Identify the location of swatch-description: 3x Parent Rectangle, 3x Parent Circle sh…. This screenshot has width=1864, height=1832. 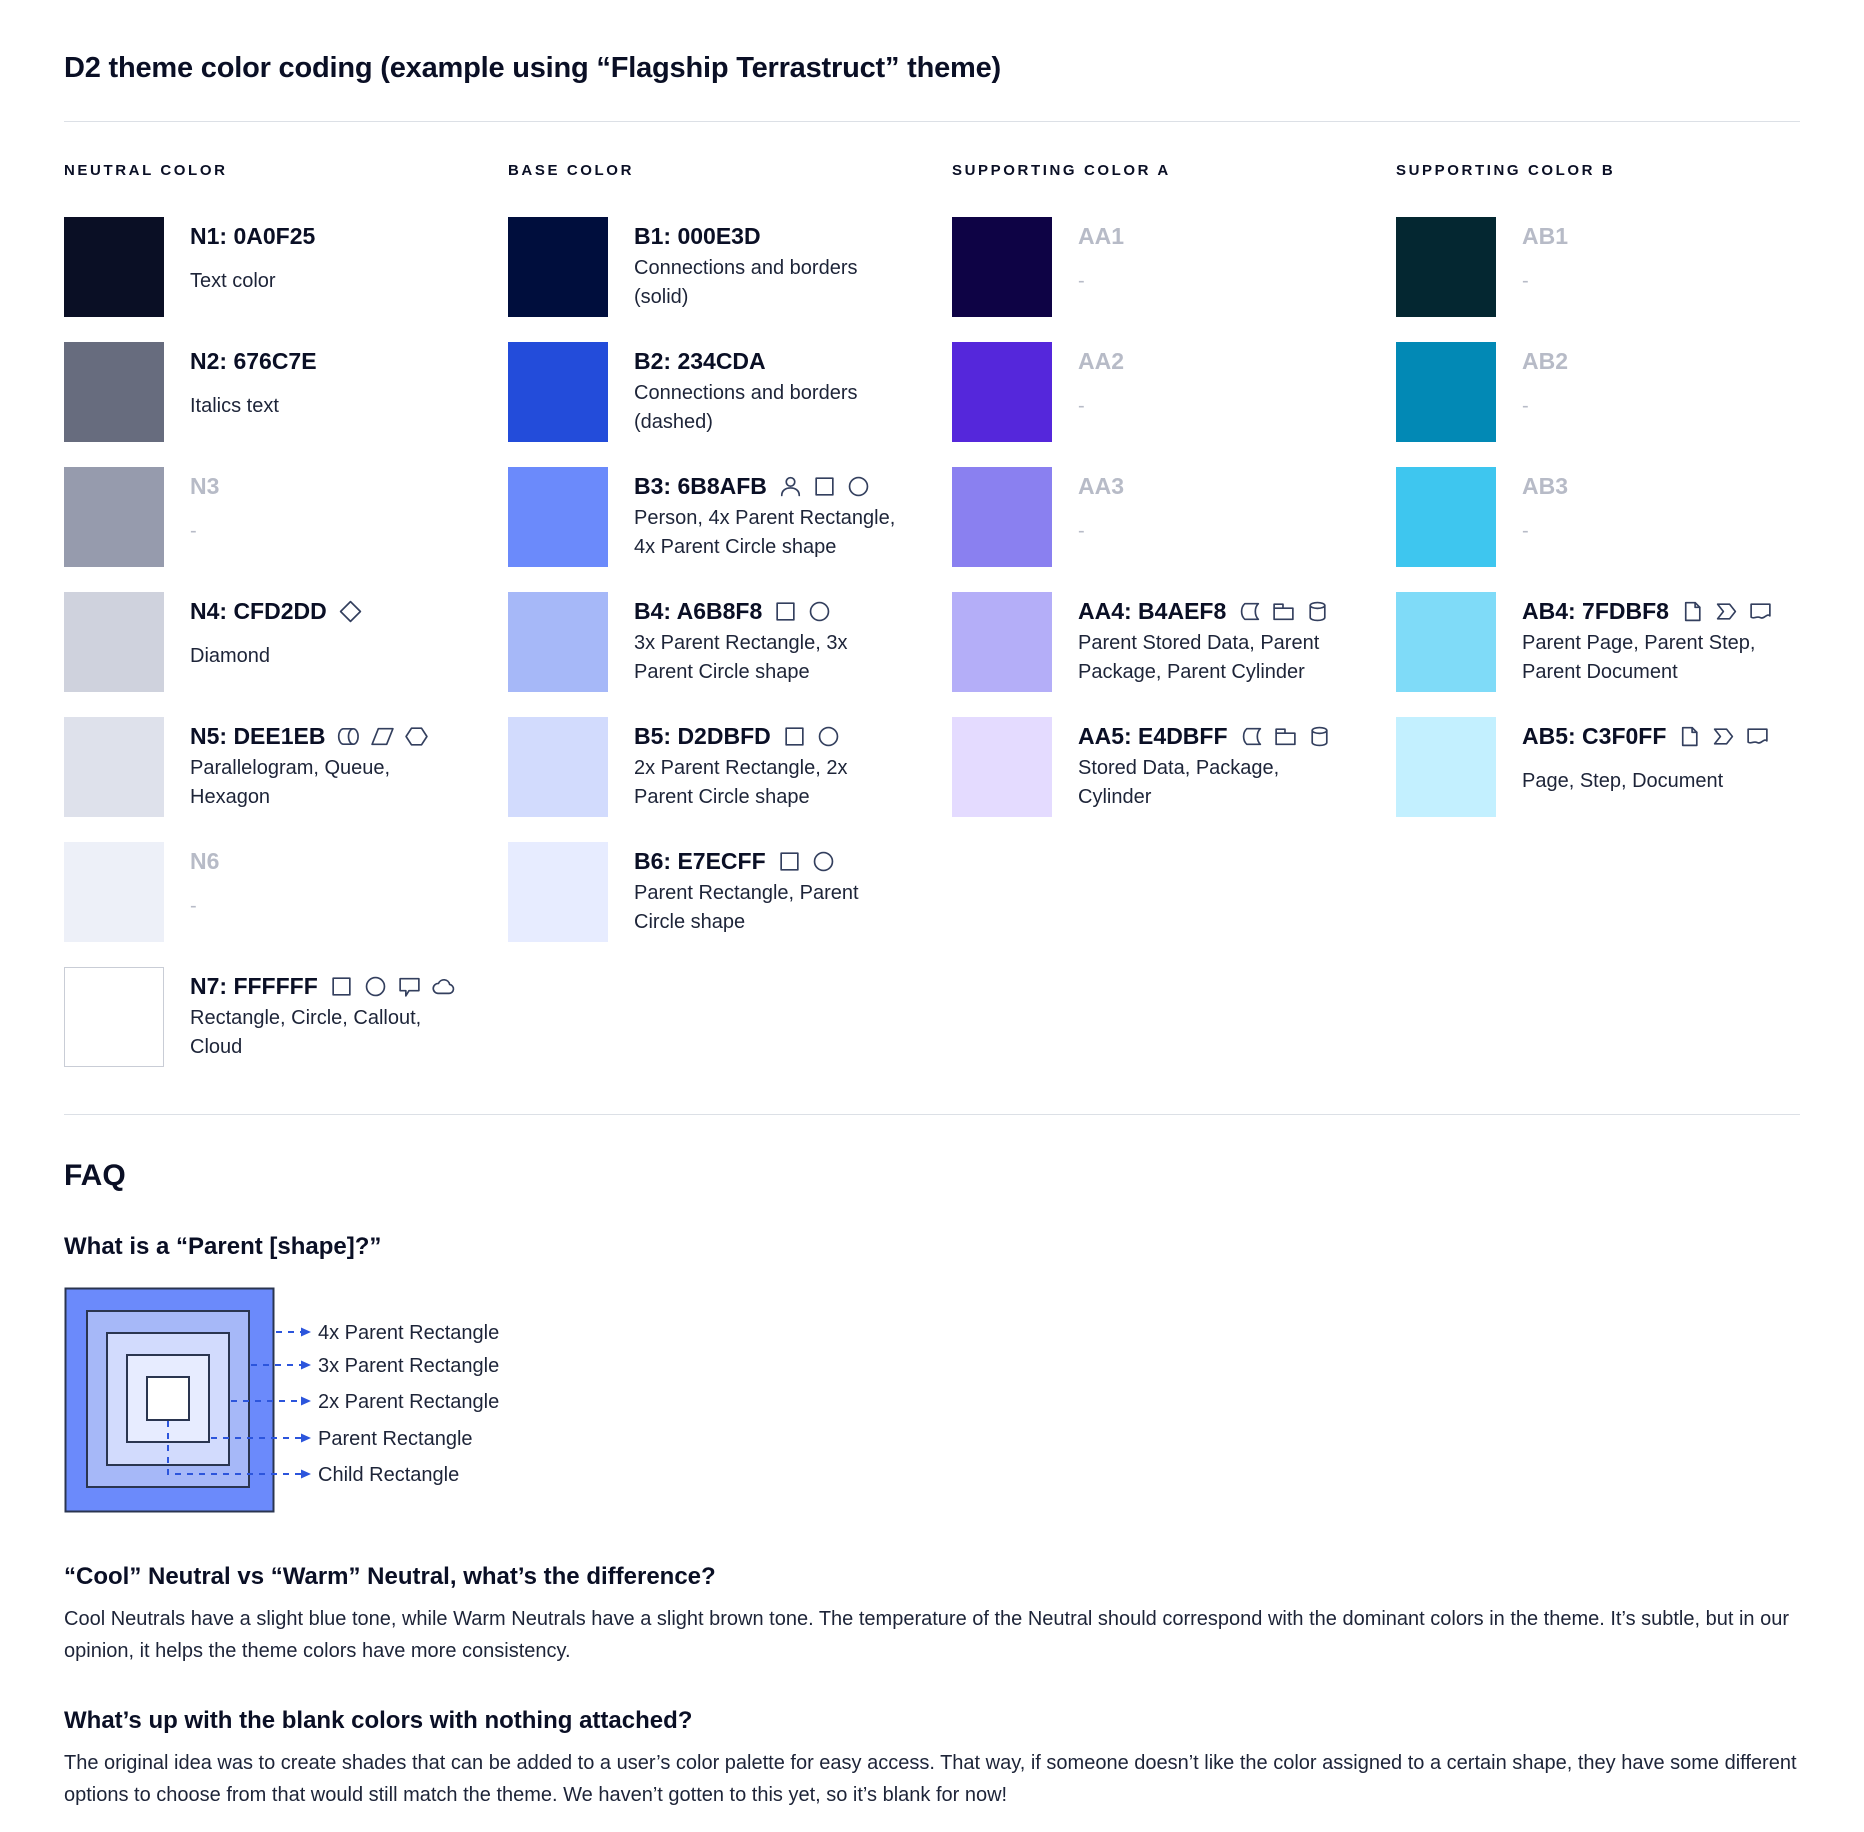
(741, 657).